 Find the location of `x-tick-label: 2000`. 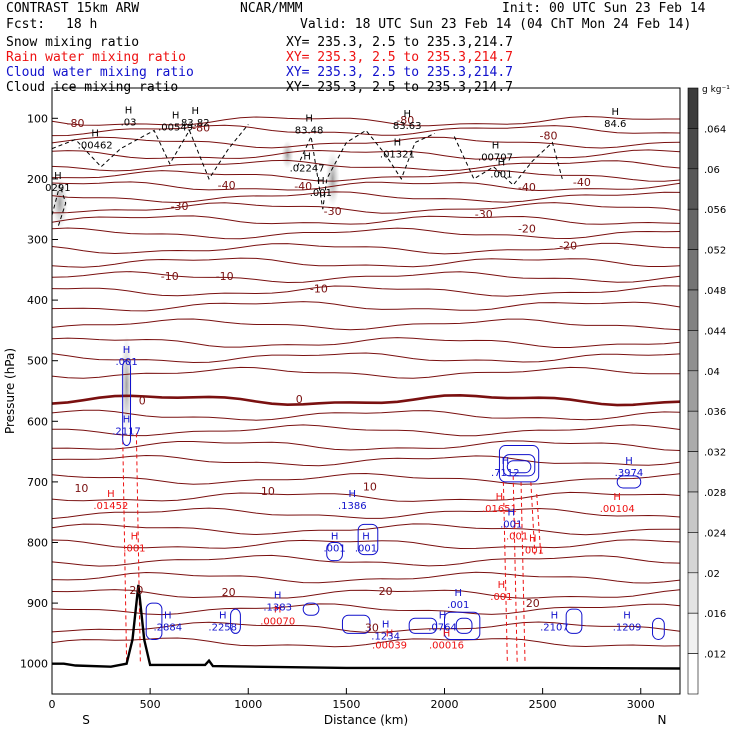

x-tick-label: 2000 is located at coordinates (445, 704).